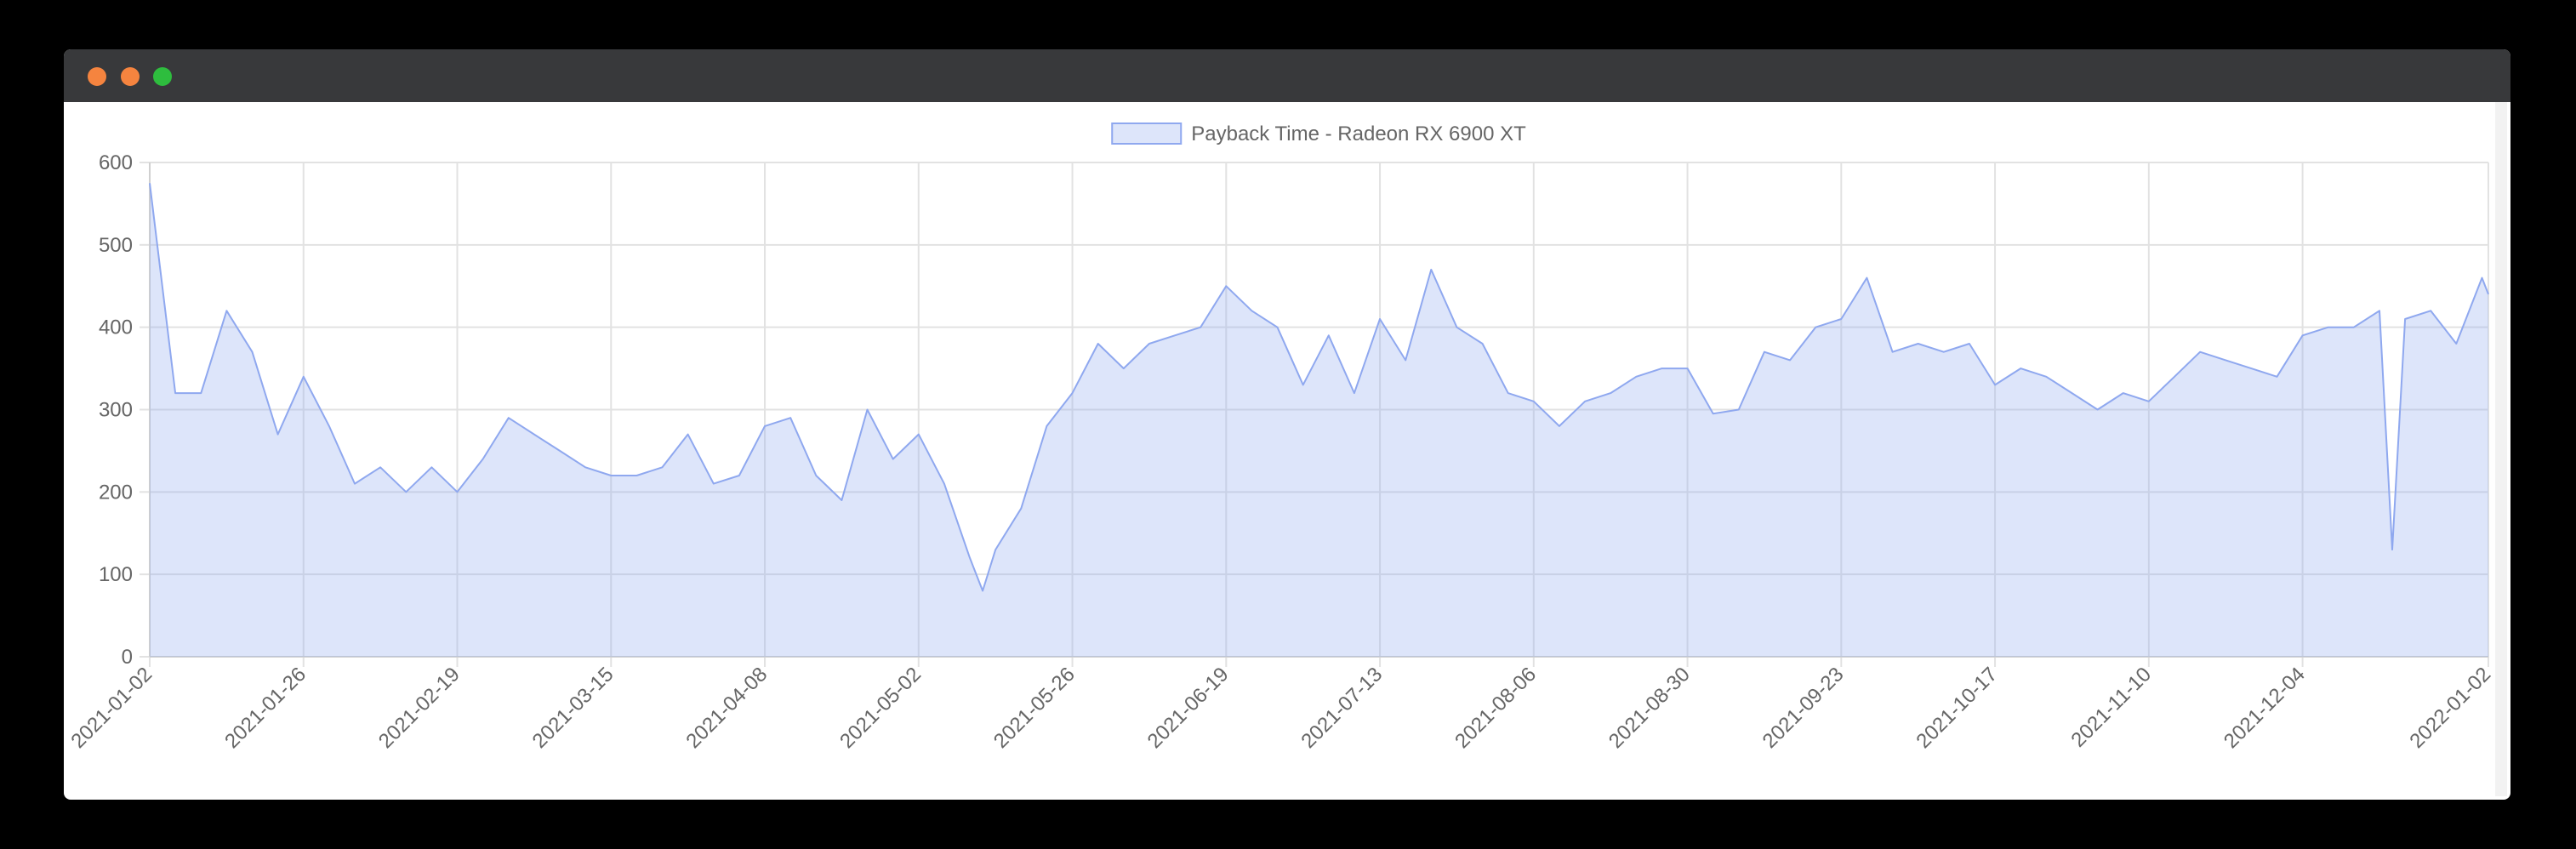 Image resolution: width=2576 pixels, height=849 pixels. What do you see at coordinates (130, 76) in the screenshot?
I see `minimize-button` at bounding box center [130, 76].